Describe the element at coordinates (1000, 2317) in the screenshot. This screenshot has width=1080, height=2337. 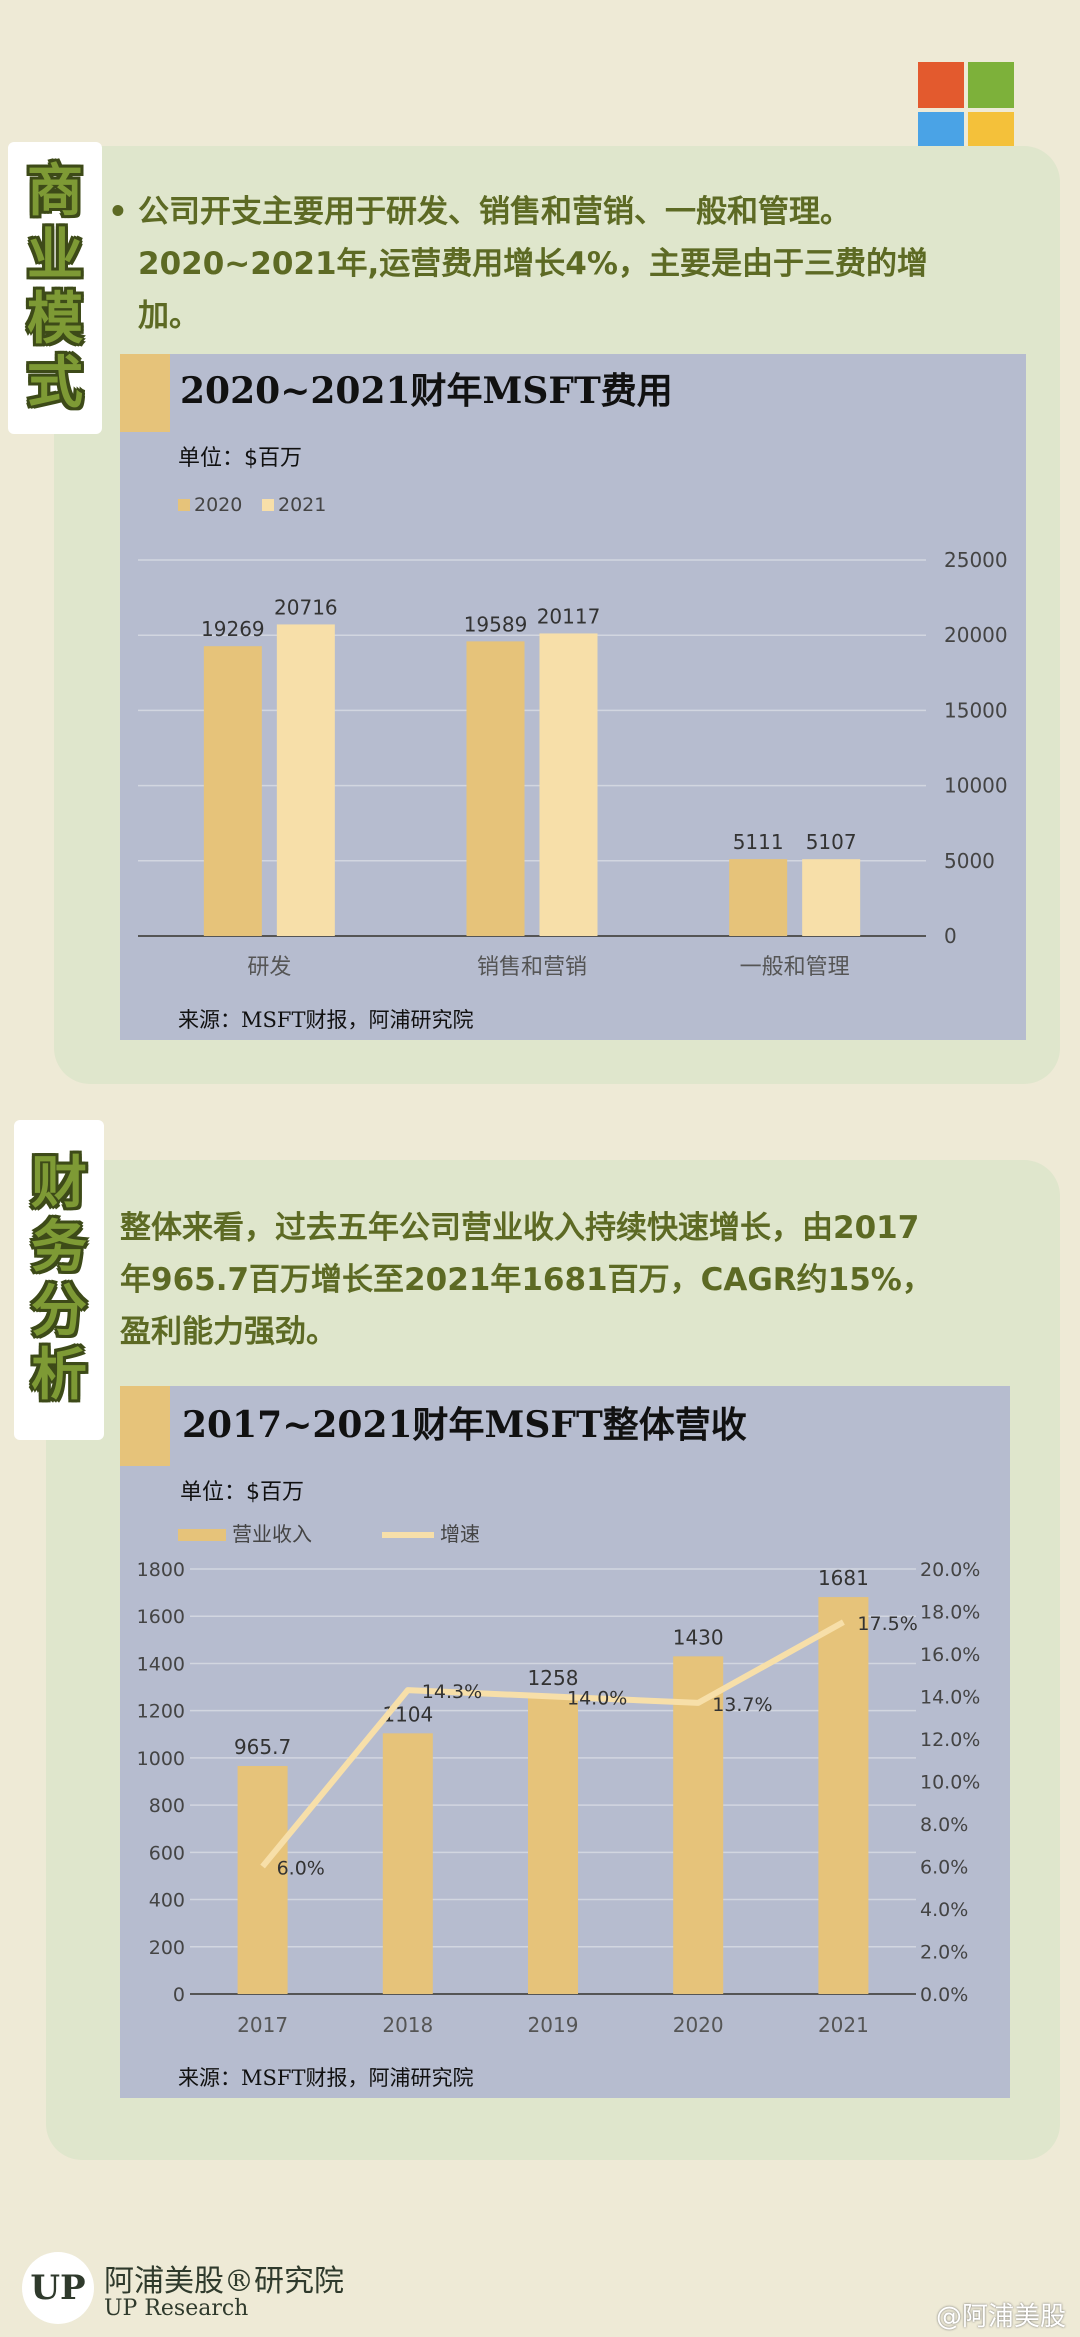
I see `weibo-watermark: @阿浦美股` at that location.